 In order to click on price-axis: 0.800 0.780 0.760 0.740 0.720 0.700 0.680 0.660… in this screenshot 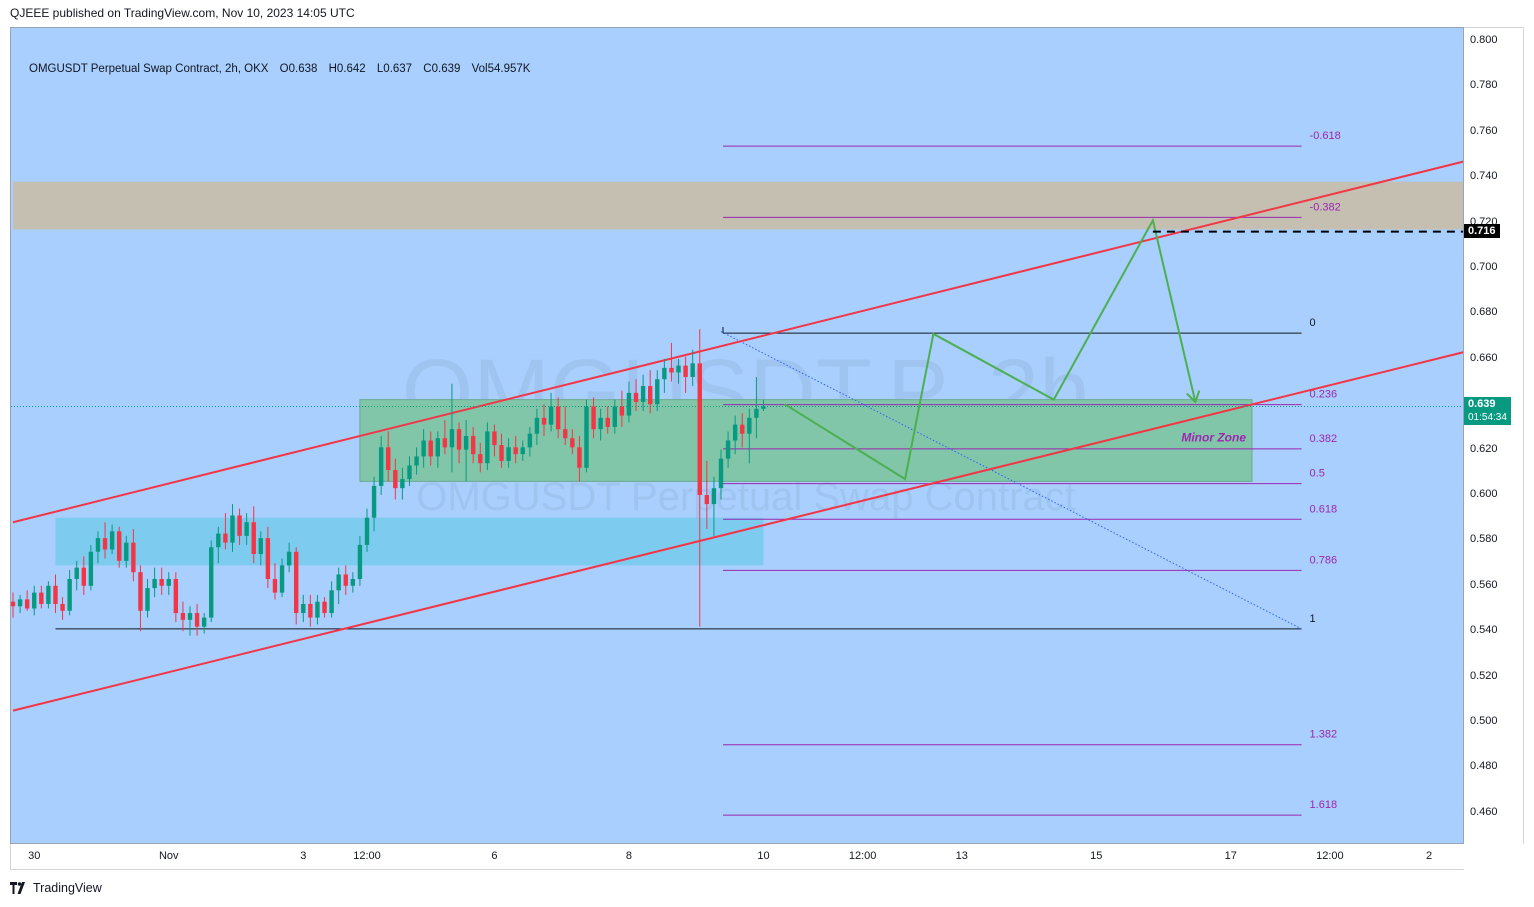, I will do `click(1494, 435)`.